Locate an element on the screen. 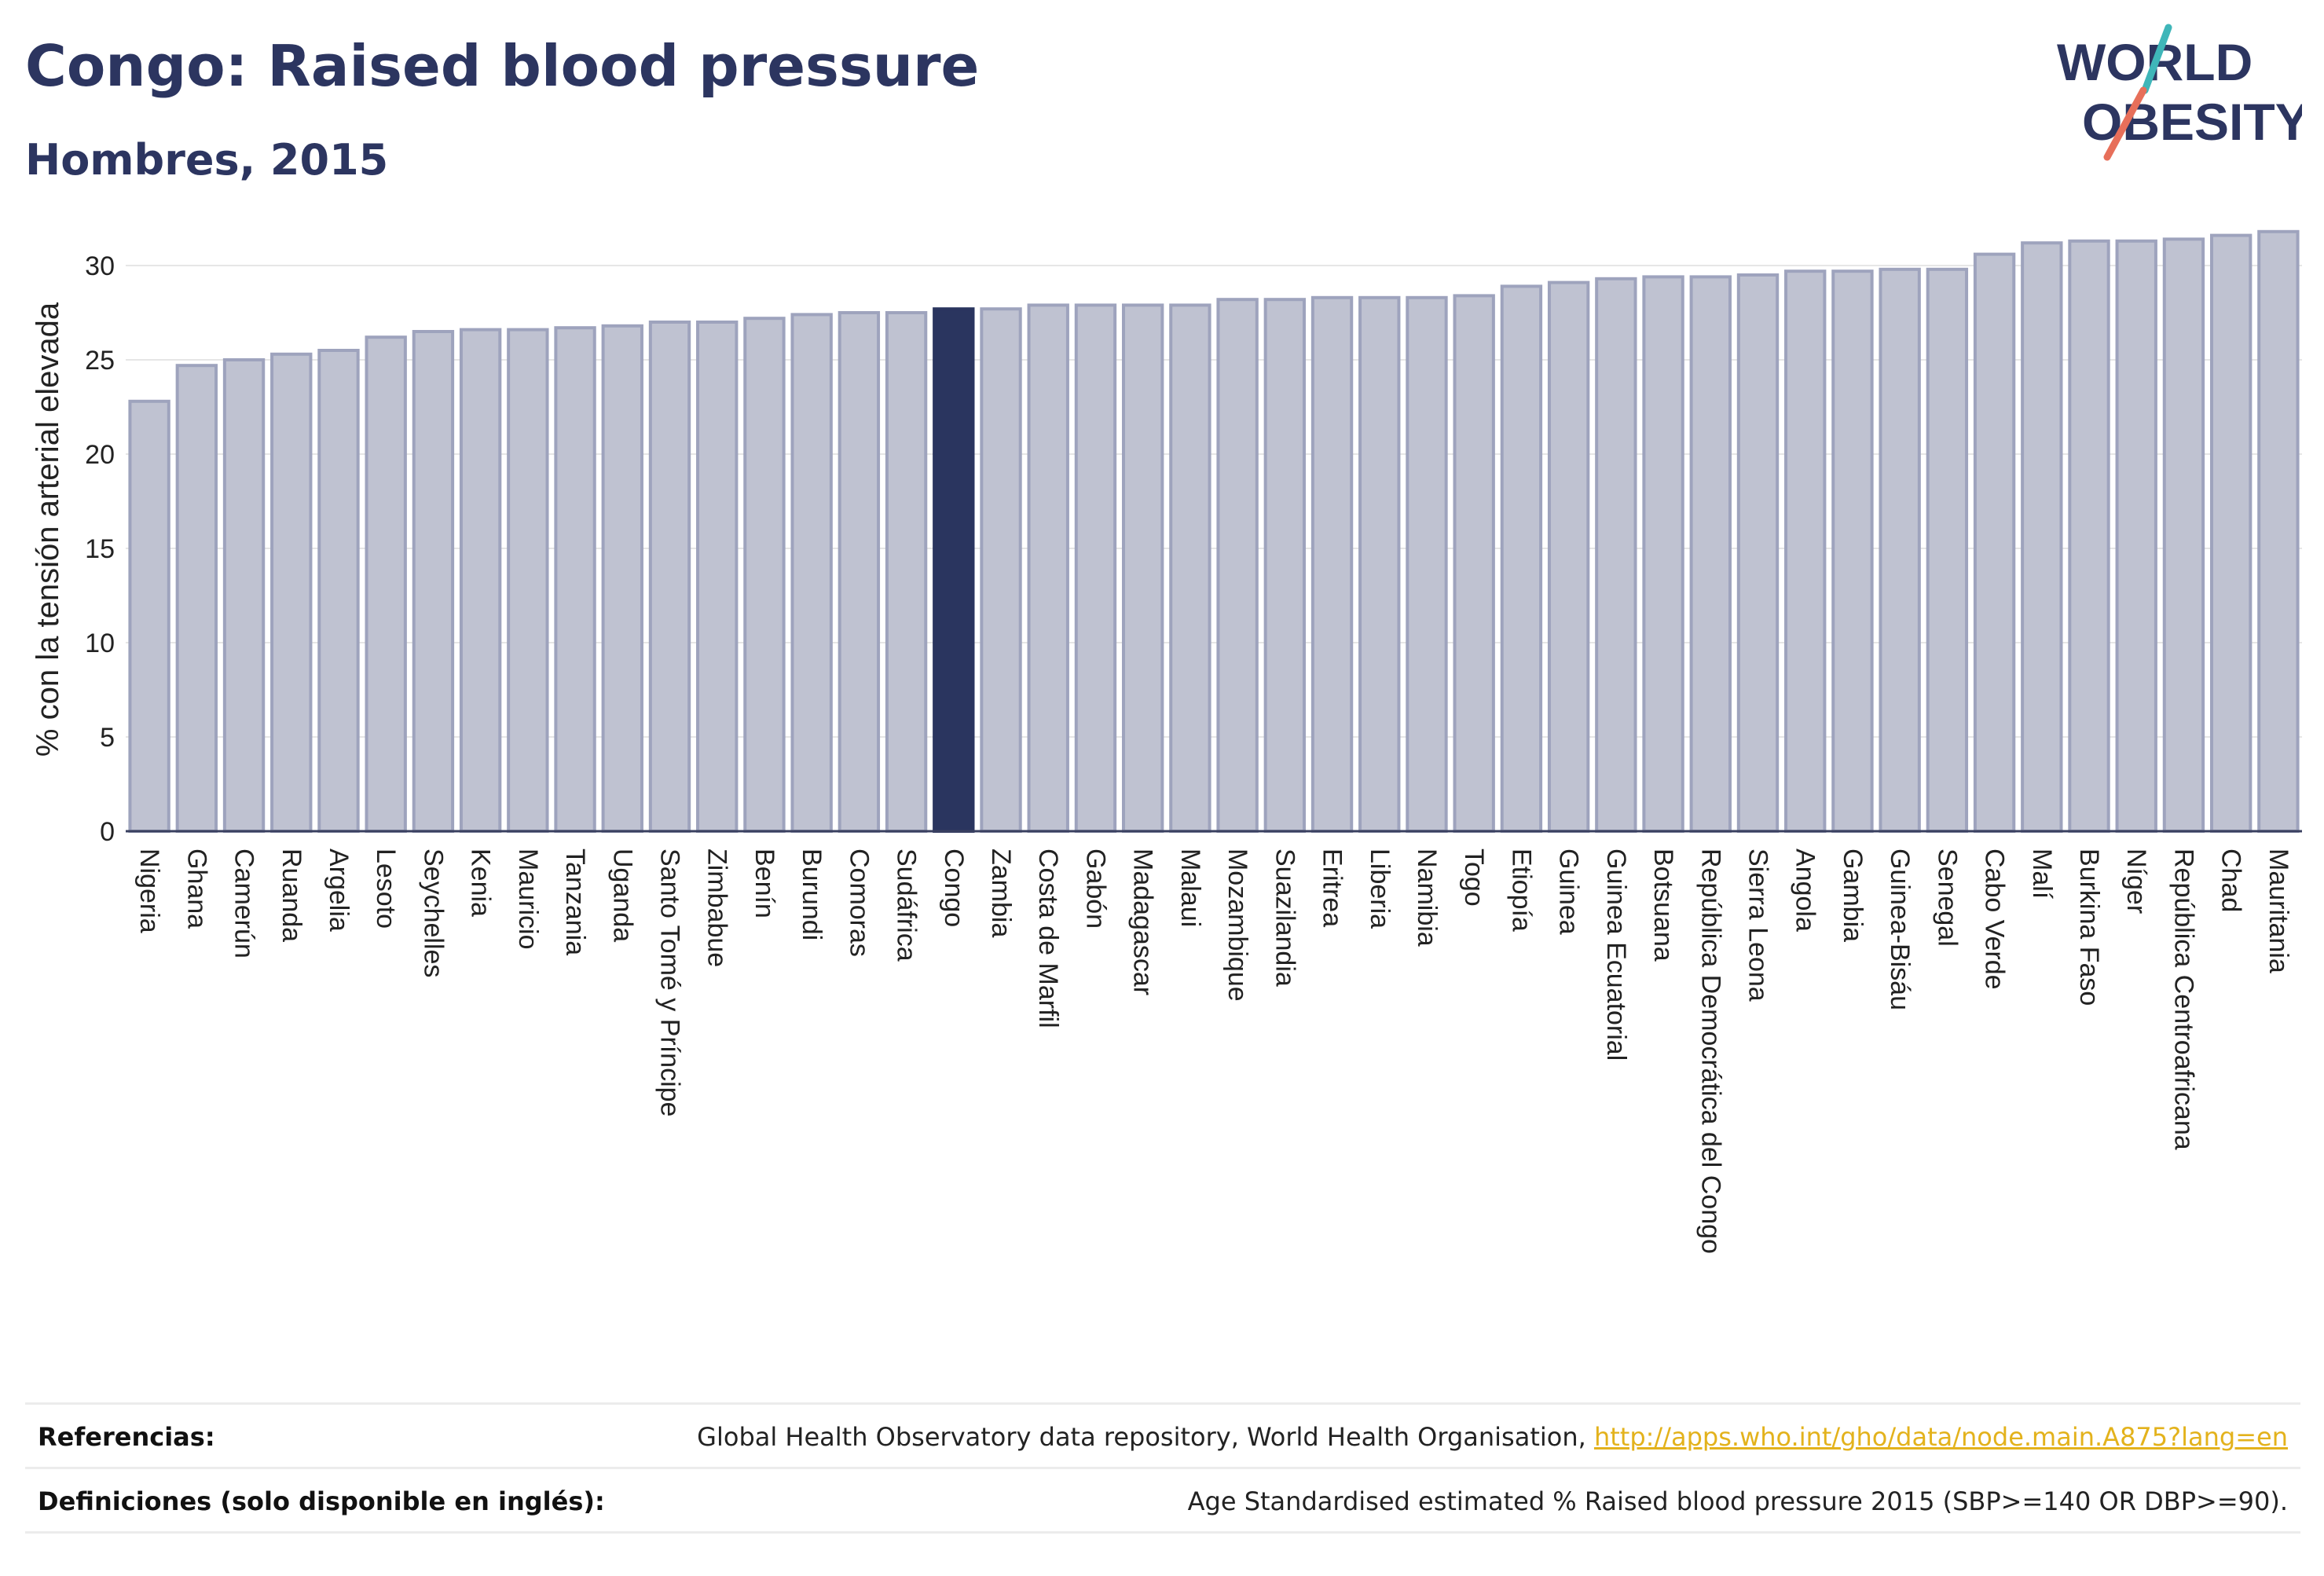 The height and width of the screenshot is (1576, 2324). x-tick-label: Camerún is located at coordinates (244, 903).